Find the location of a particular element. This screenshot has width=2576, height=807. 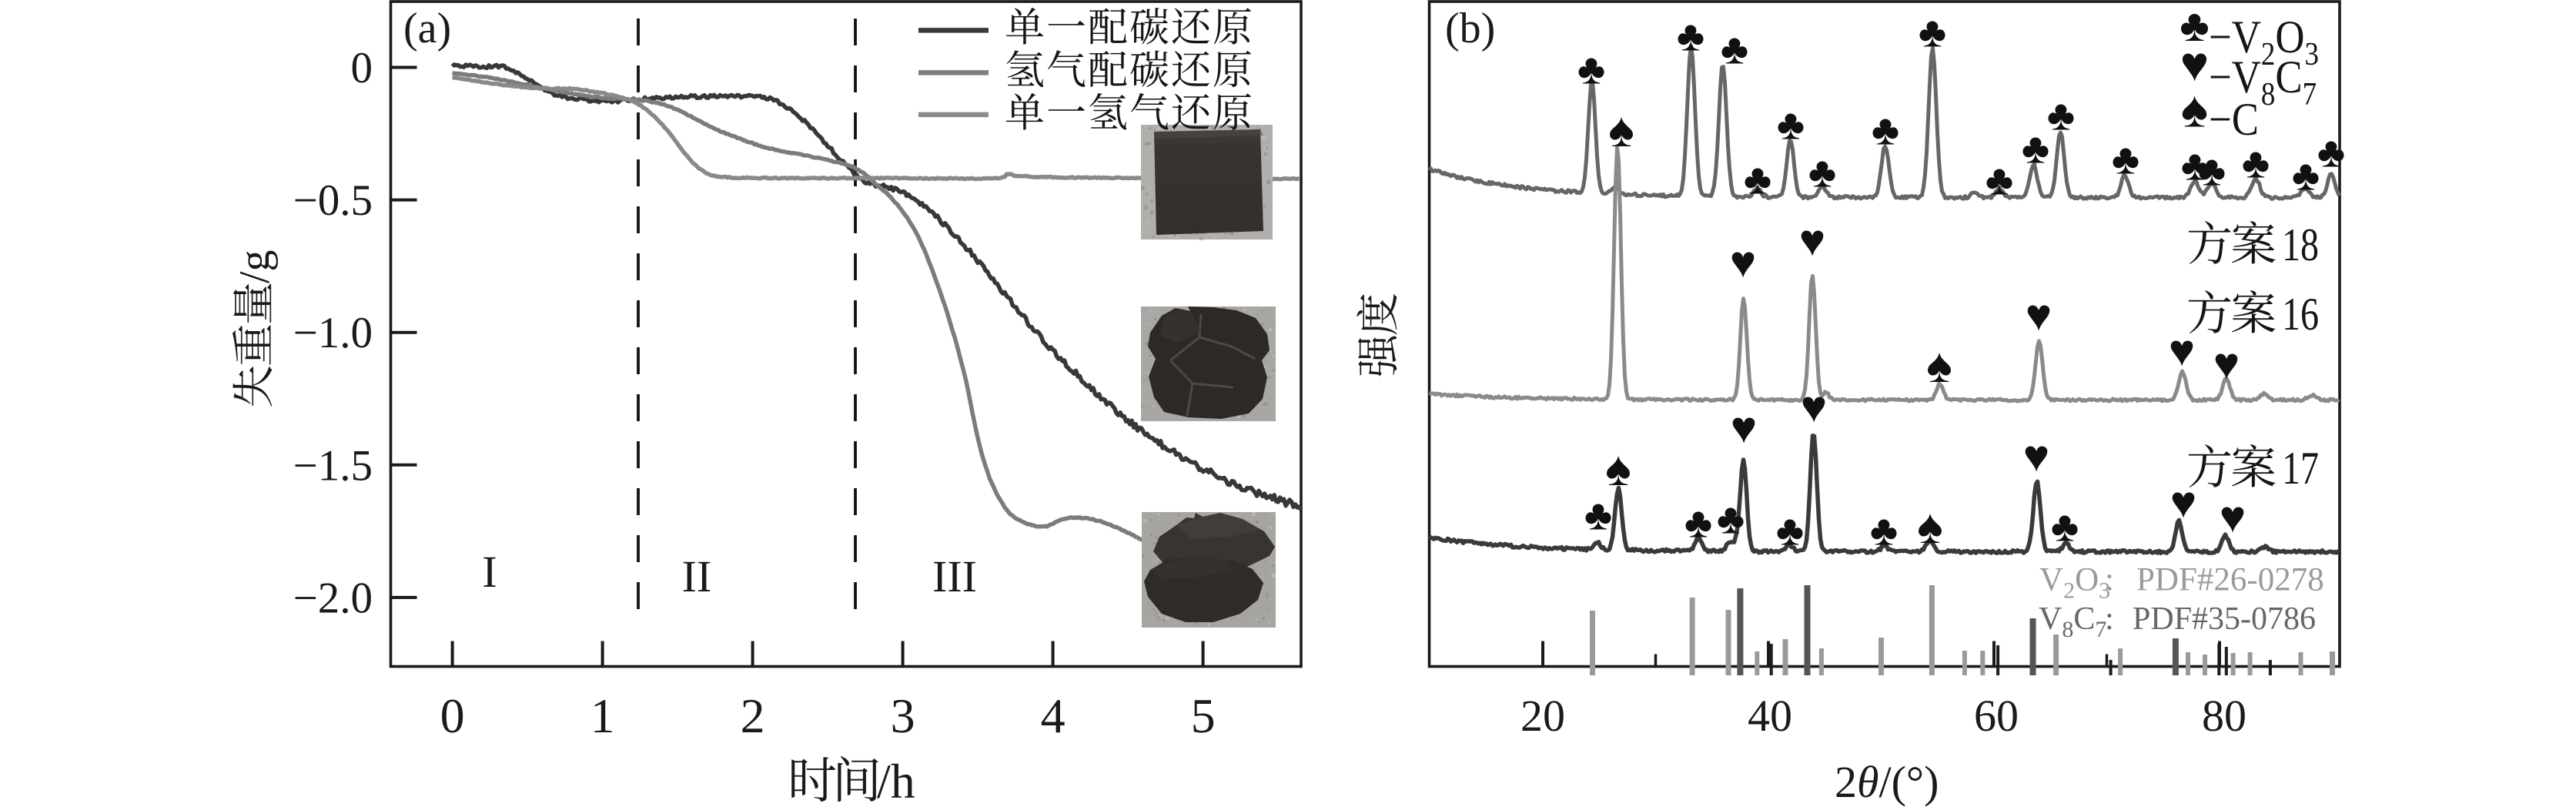

svg-text: 3 is located at coordinates (903, 716).